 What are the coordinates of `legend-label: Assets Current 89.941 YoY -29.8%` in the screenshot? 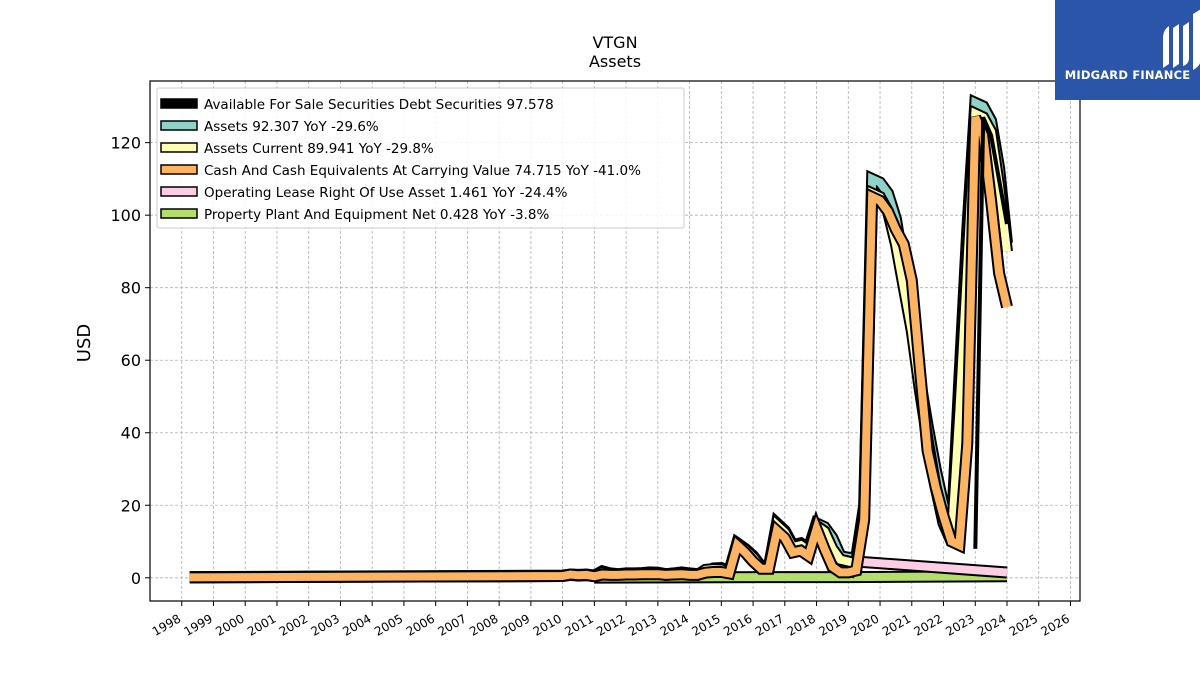 It's located at (319, 149).